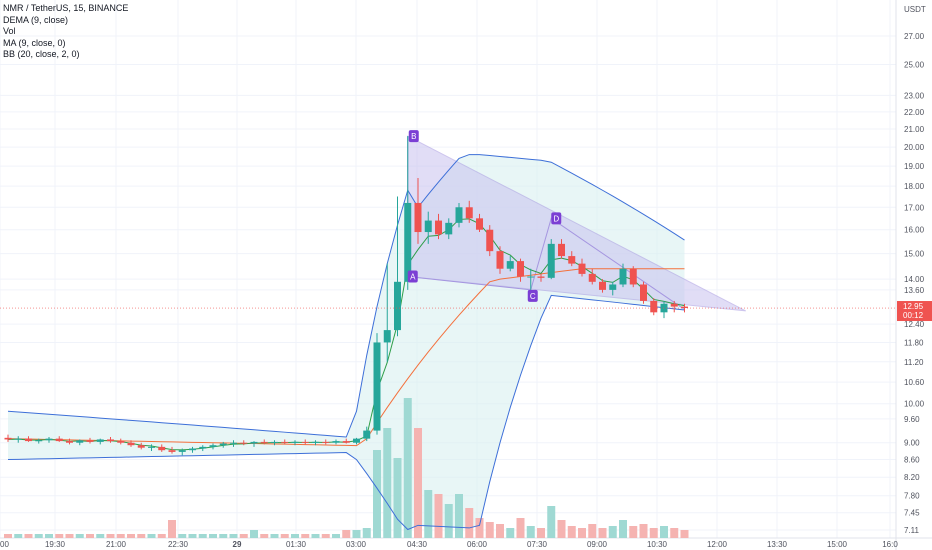  Describe the element at coordinates (912, 513) in the screenshot. I see `price-tick: 7.45` at that location.